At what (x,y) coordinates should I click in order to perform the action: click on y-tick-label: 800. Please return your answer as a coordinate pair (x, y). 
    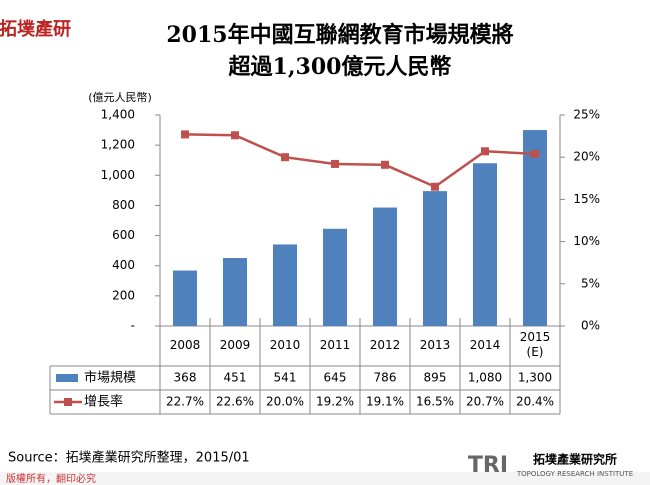
    Looking at the image, I should click on (123, 205).